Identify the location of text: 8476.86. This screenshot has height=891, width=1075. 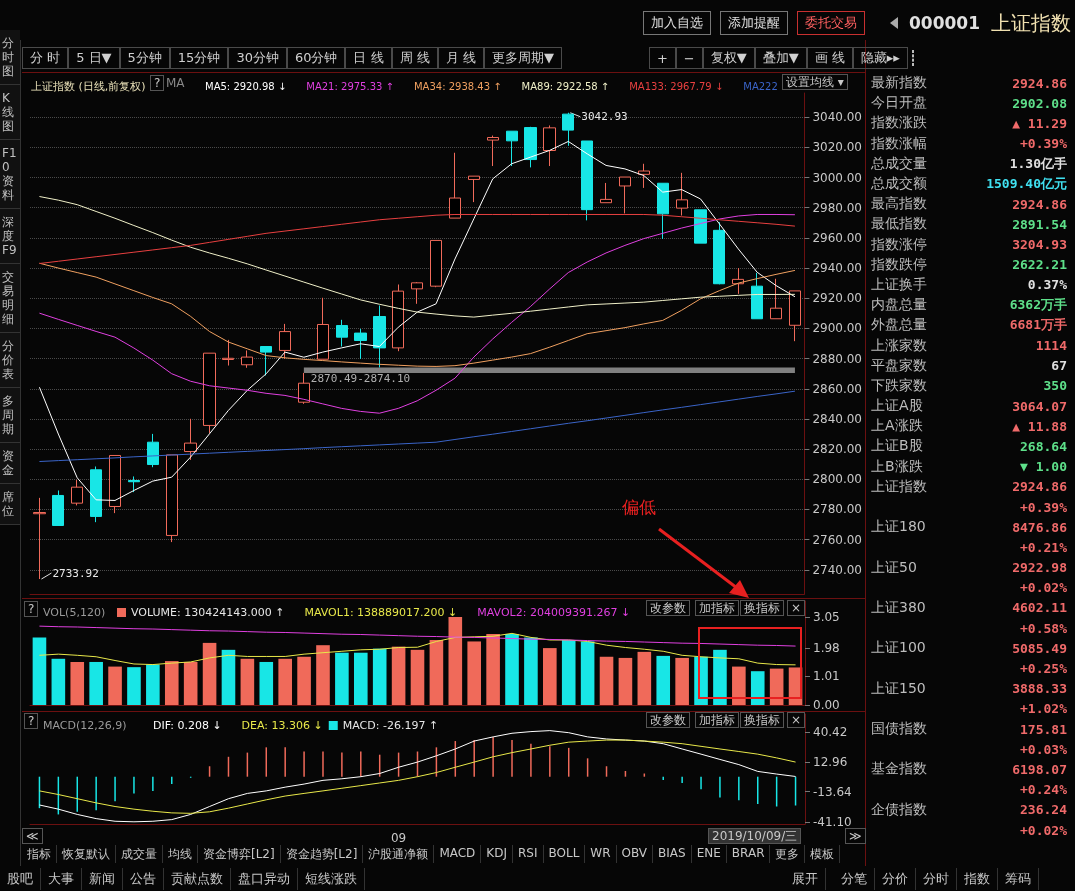
(1039, 527).